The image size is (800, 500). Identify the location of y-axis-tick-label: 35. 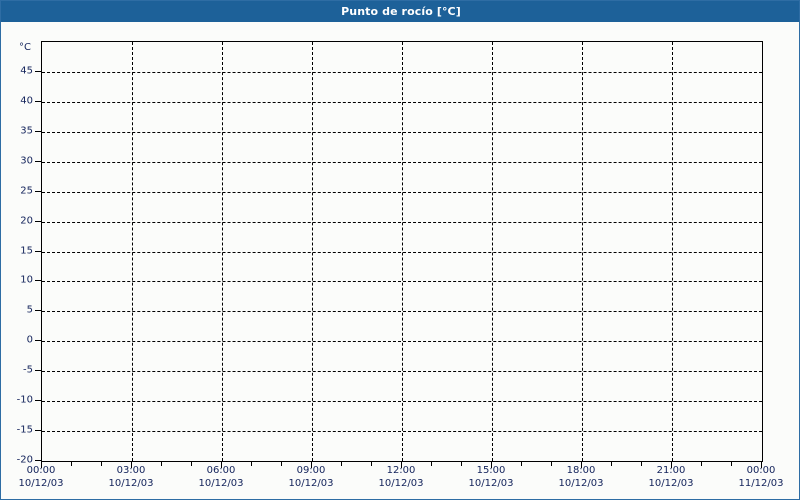
(26, 131).